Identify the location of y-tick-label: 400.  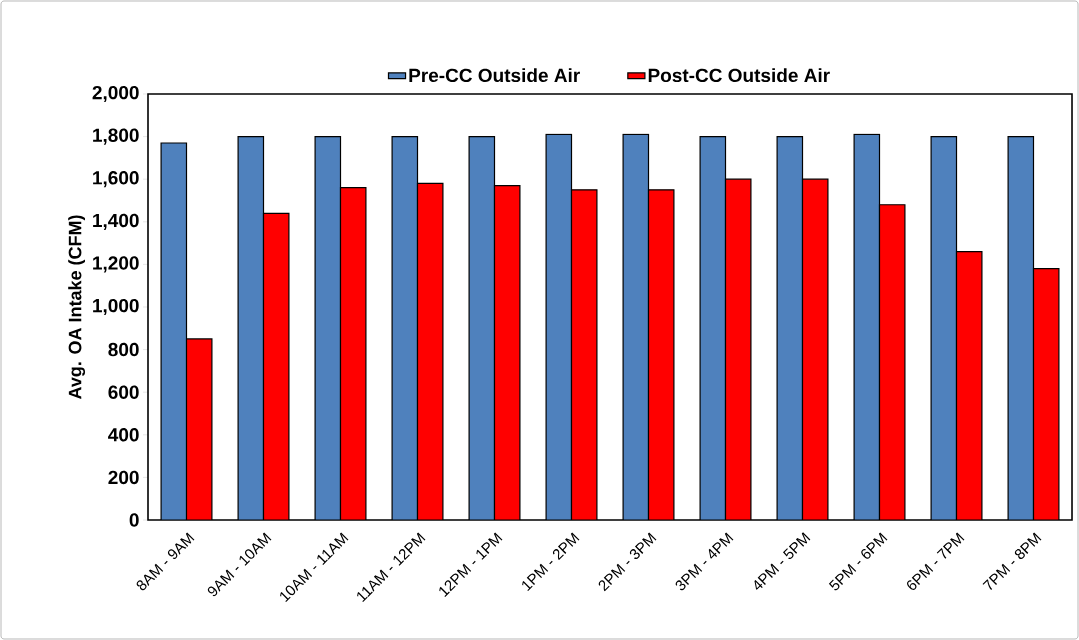
(123, 435).